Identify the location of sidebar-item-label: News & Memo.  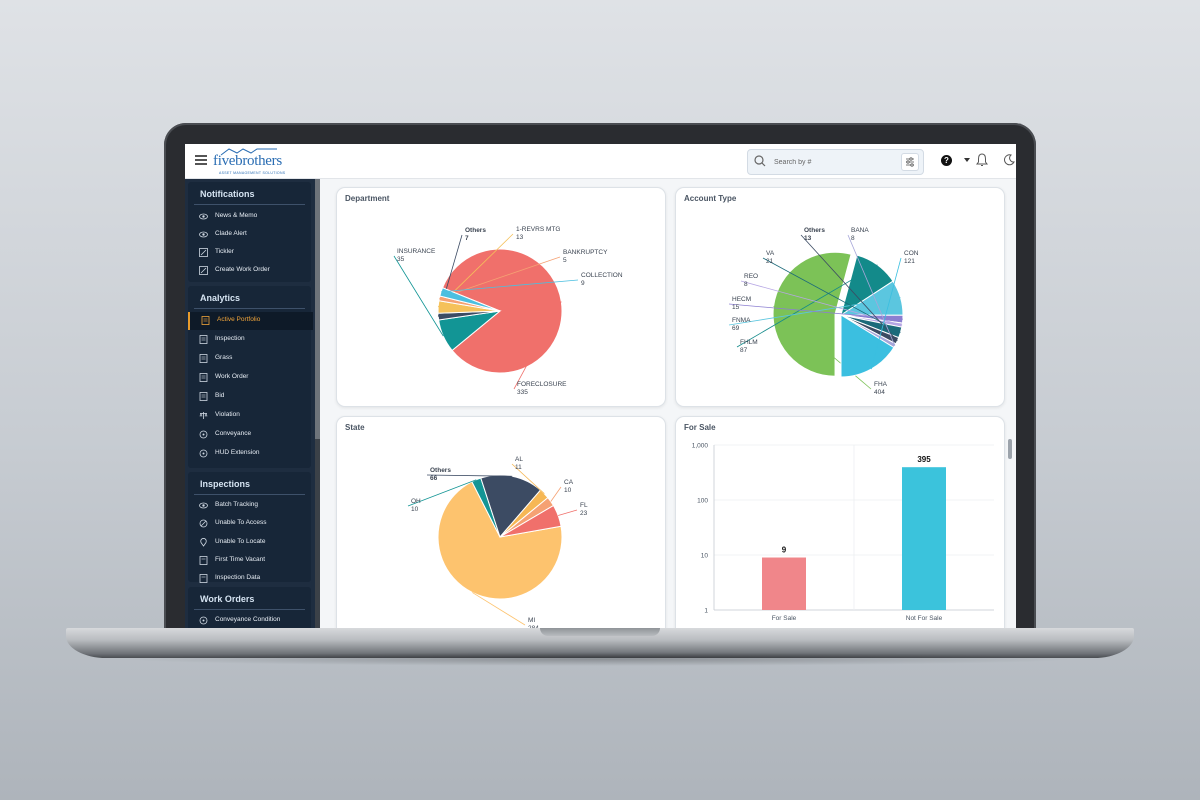
(236, 215).